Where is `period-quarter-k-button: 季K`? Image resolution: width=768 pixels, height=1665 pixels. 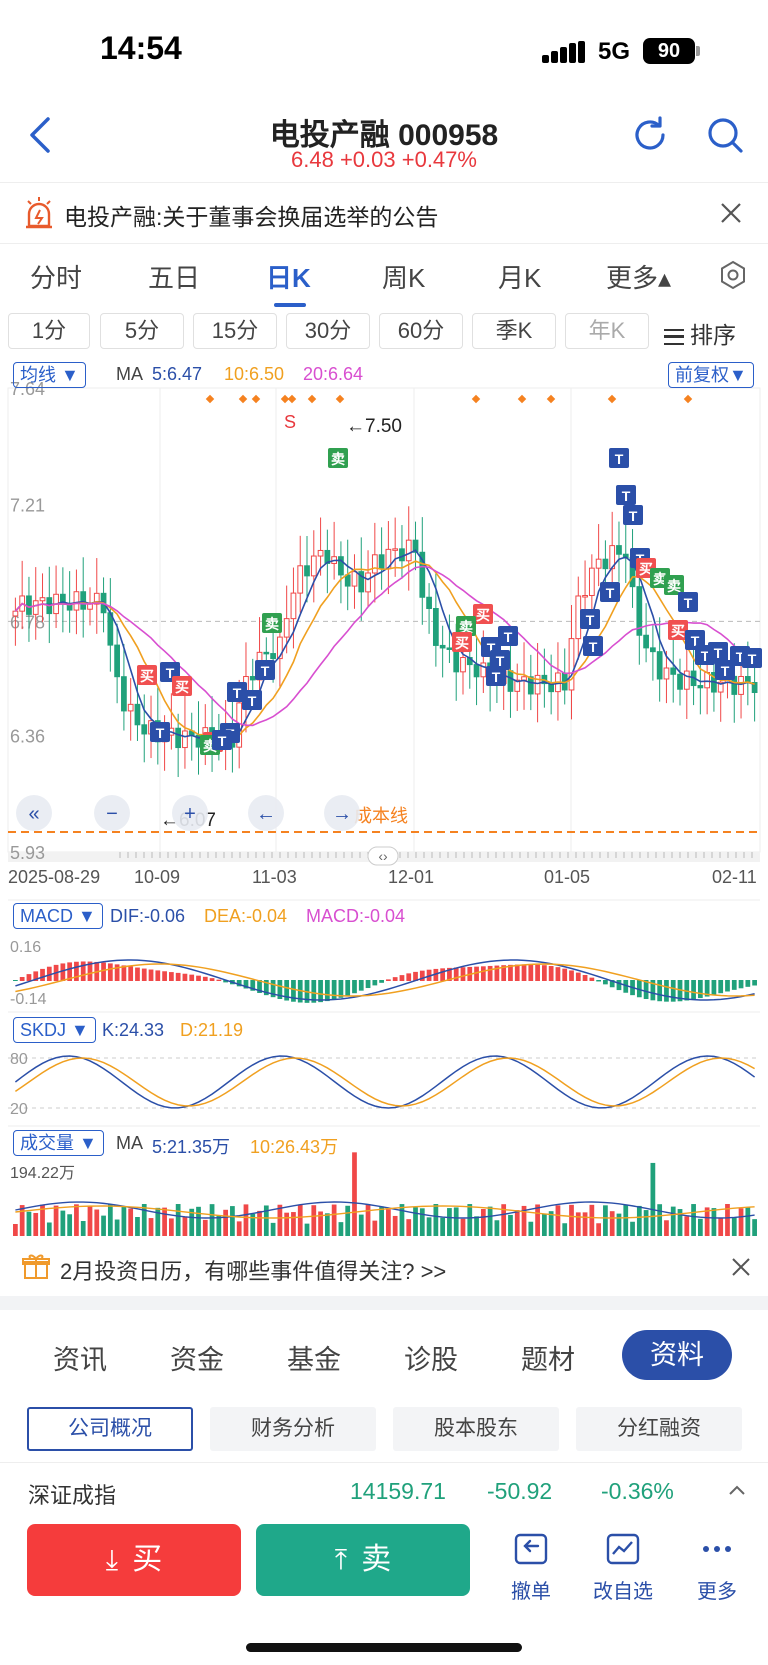 period-quarter-k-button: 季K is located at coordinates (514, 331).